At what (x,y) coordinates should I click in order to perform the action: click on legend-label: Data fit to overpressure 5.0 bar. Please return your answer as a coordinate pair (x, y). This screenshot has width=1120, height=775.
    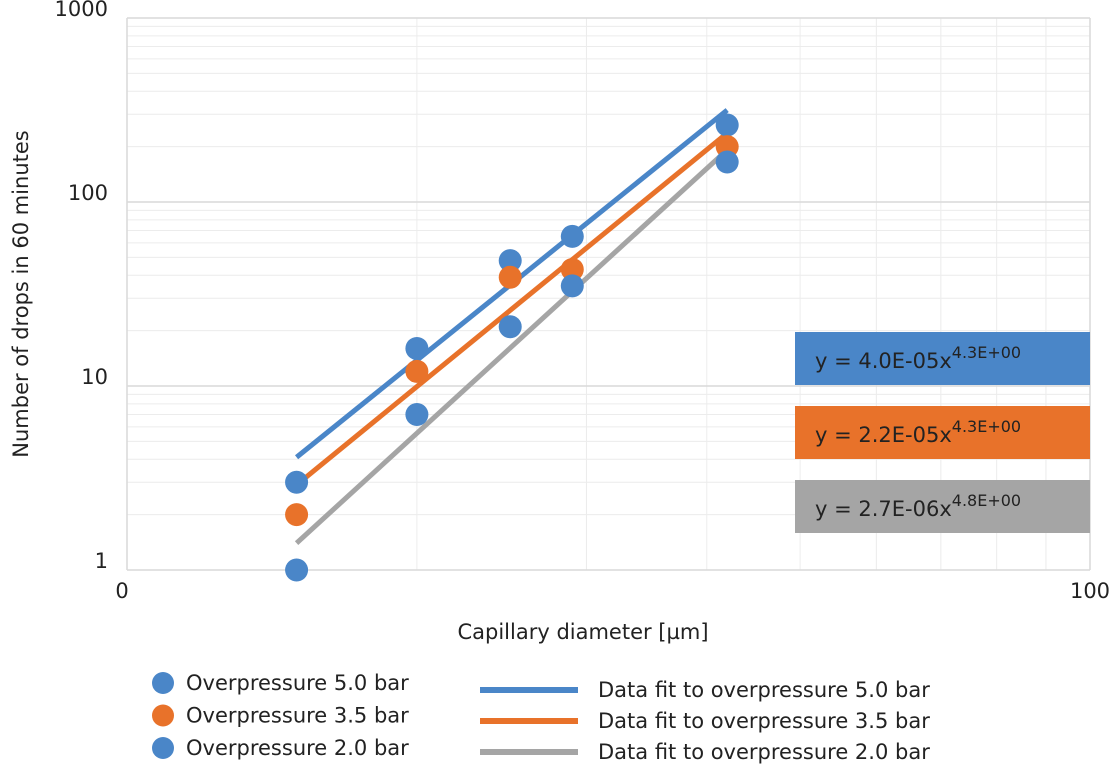
    Looking at the image, I should click on (764, 690).